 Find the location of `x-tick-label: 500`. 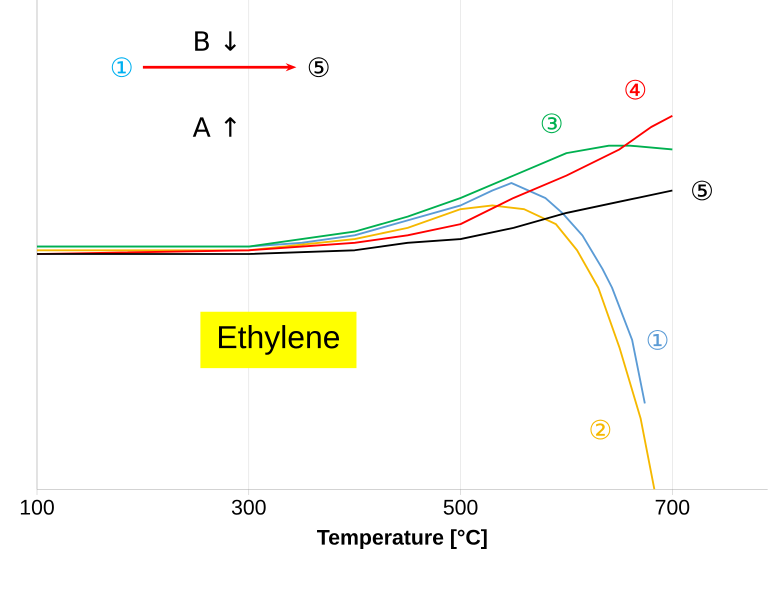

x-tick-label: 500 is located at coordinates (461, 507).